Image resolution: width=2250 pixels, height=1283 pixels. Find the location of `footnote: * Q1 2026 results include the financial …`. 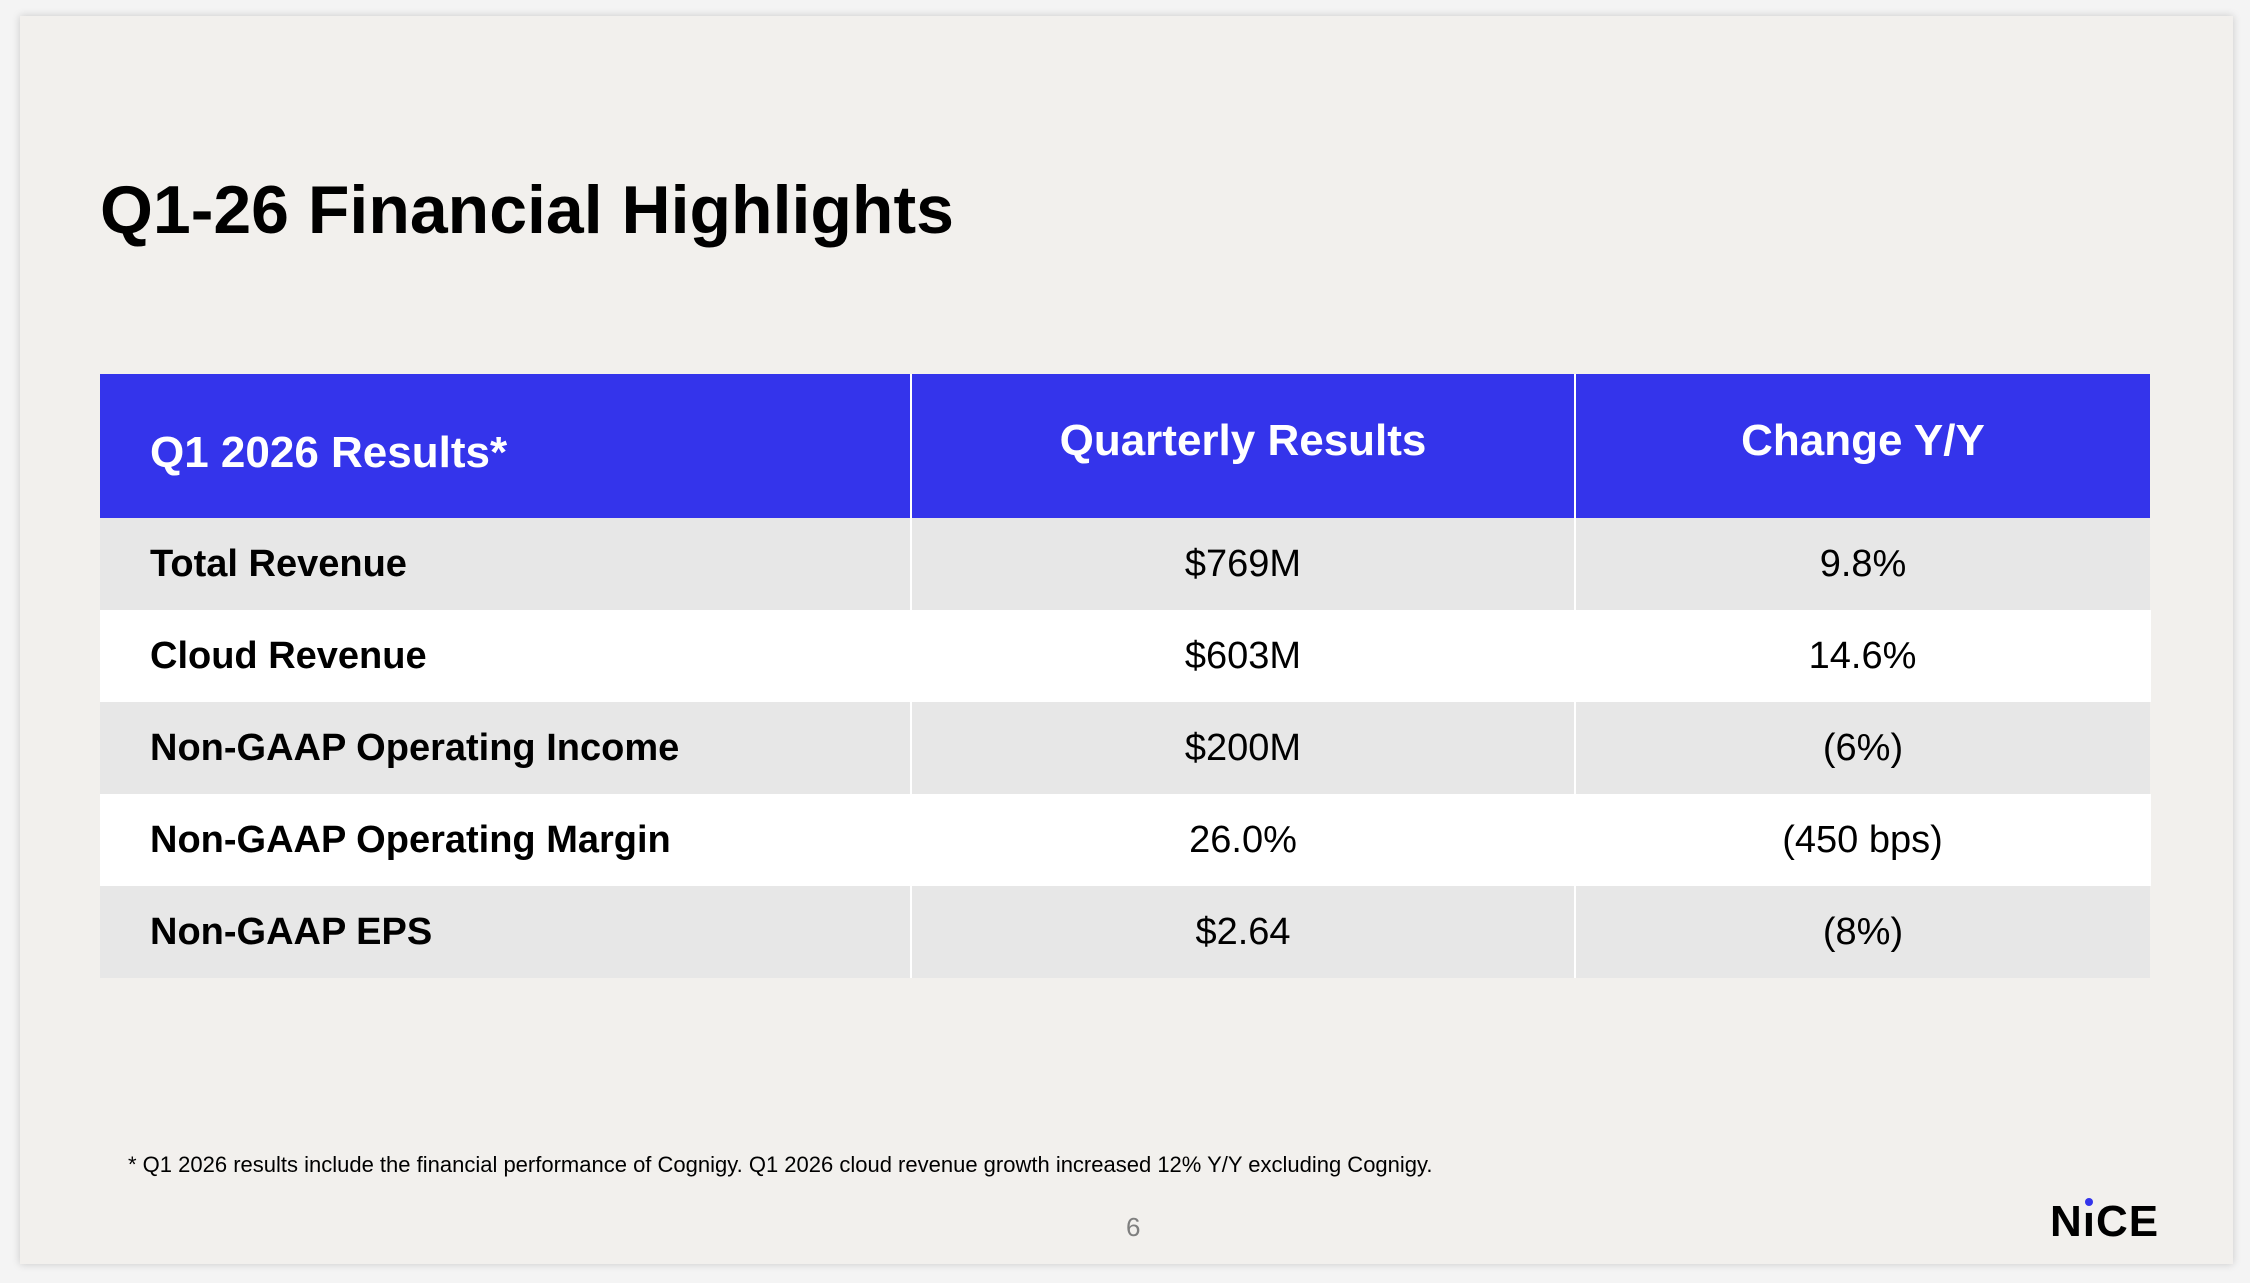

footnote: * Q1 2026 results include the financial … is located at coordinates (780, 1164).